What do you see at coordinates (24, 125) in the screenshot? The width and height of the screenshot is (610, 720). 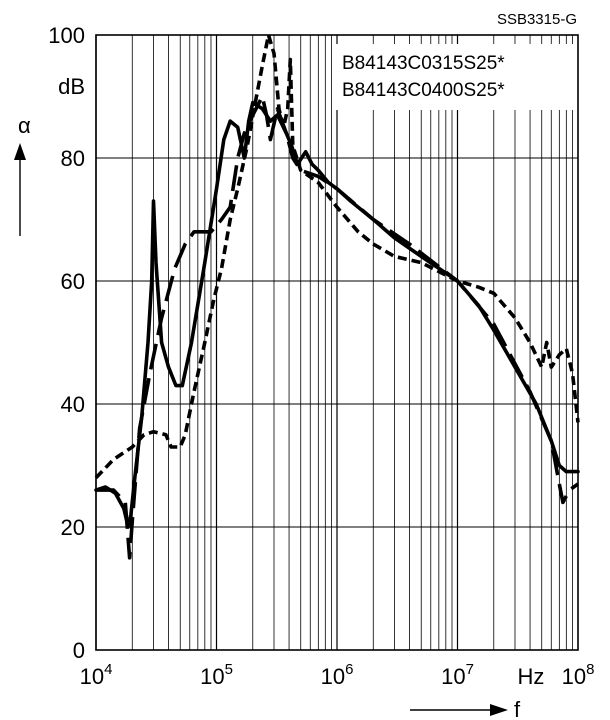 I see `y-axis-label: α` at bounding box center [24, 125].